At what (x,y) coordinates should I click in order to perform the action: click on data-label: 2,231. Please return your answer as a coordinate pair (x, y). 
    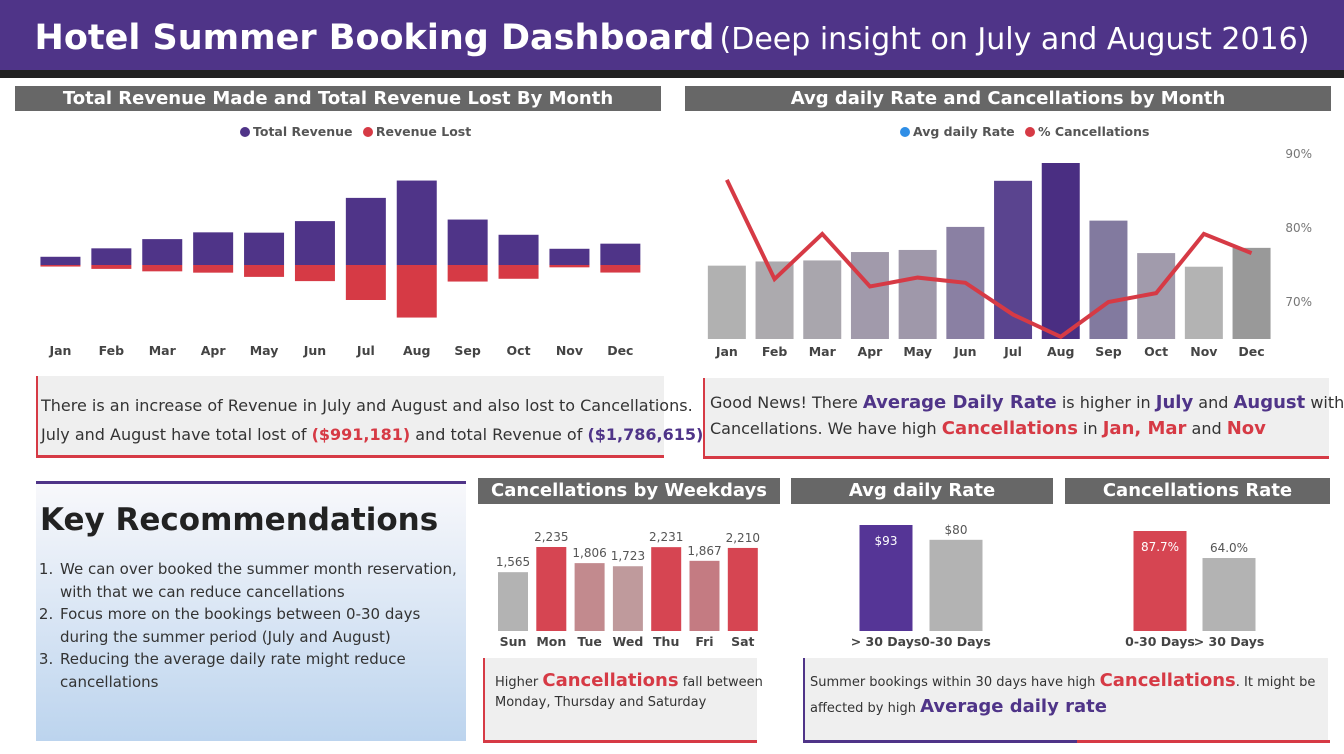
    Looking at the image, I should click on (666, 537).